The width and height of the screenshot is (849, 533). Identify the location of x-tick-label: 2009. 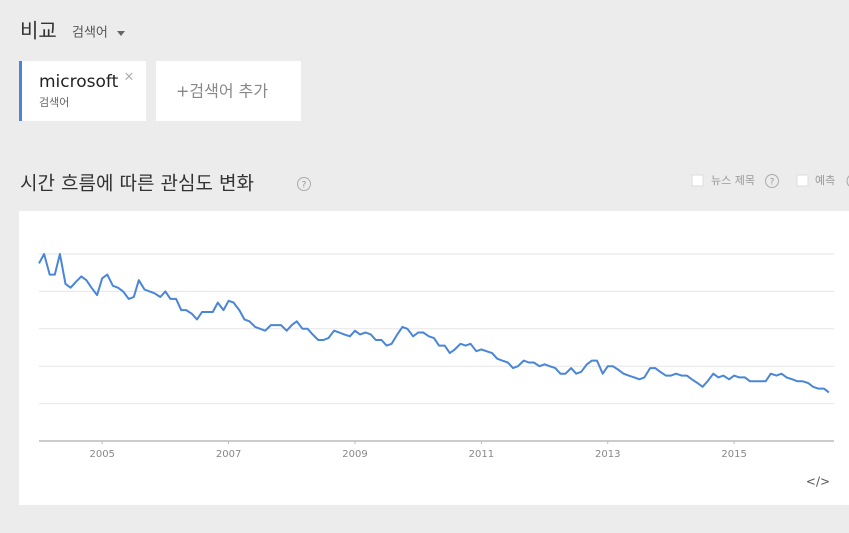
(354, 454).